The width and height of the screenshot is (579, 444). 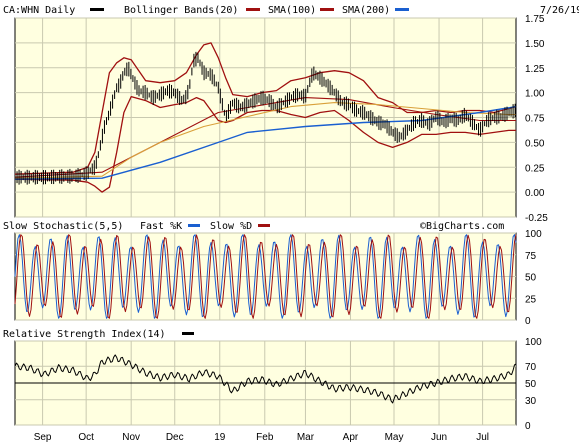 I want to click on fast-k-swatch, so click(x=194, y=225).